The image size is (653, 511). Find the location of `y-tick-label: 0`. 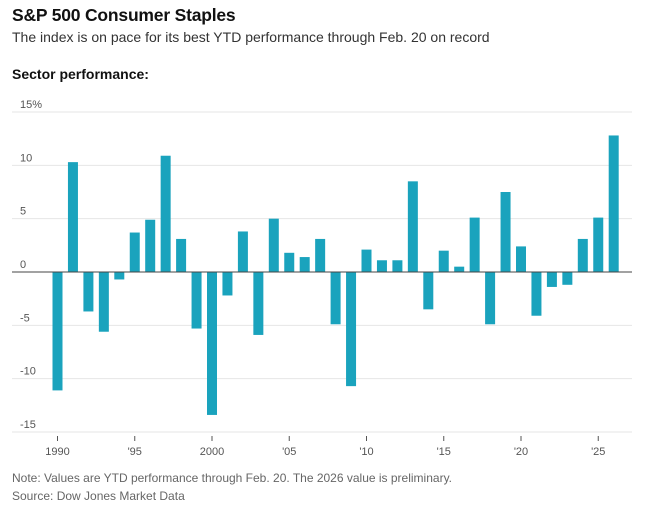

y-tick-label: 0 is located at coordinates (23, 265).